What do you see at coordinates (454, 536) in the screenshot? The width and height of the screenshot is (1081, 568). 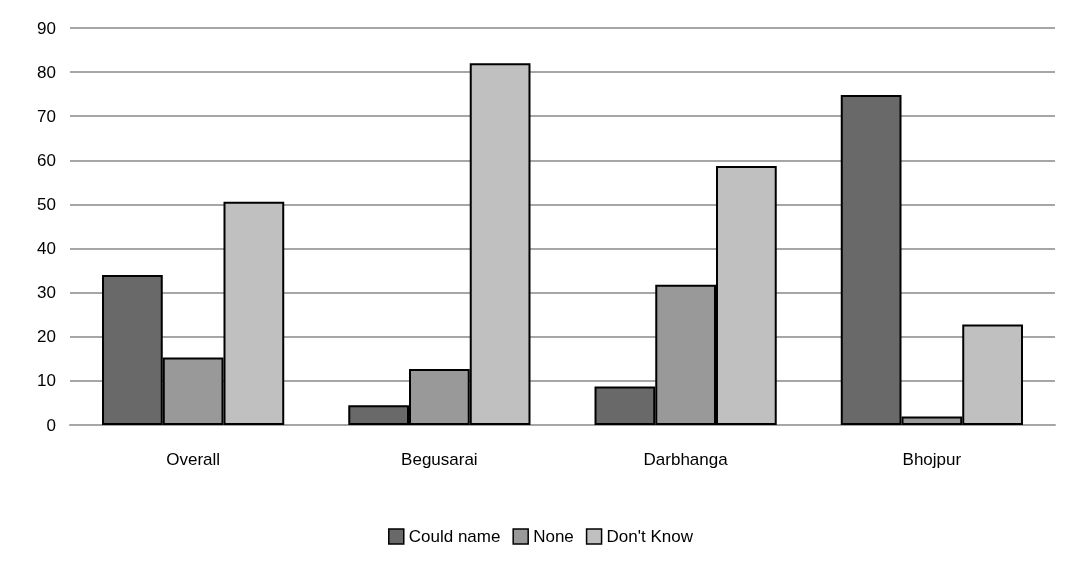 I see `legend-label: Could name` at bounding box center [454, 536].